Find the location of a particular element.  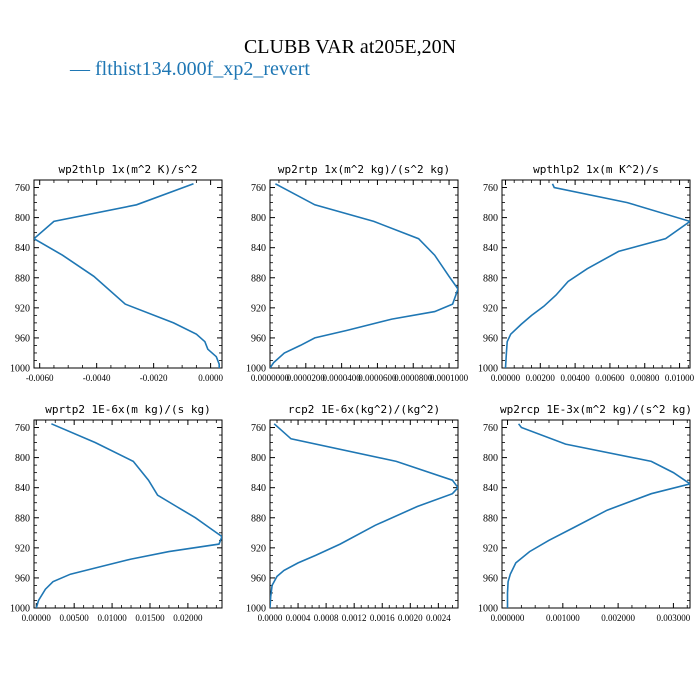

subplot-title: wprtp2 1E-6x(m kg)/(s kg) is located at coordinates (128, 409).